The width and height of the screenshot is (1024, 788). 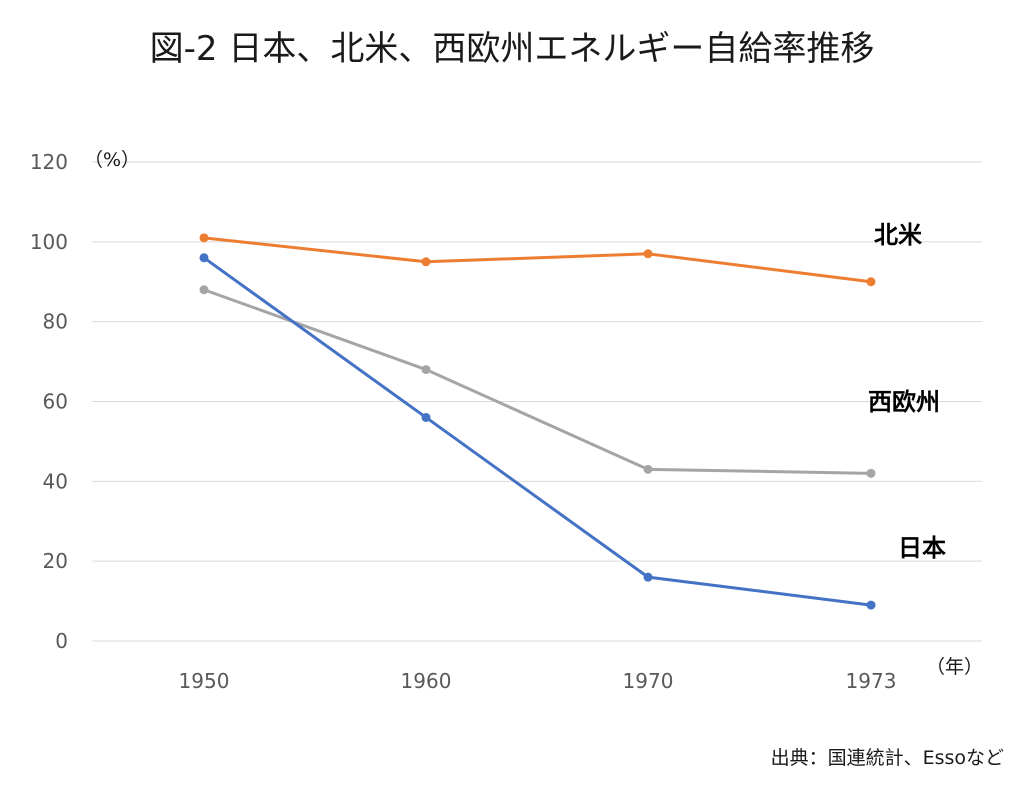 What do you see at coordinates (112, 160) in the screenshot?
I see `y-unit-label: （%）` at bounding box center [112, 160].